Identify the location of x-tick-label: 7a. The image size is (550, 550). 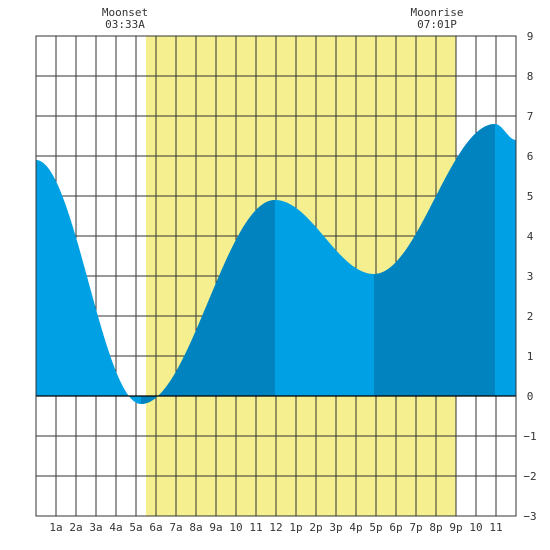
(175, 527).